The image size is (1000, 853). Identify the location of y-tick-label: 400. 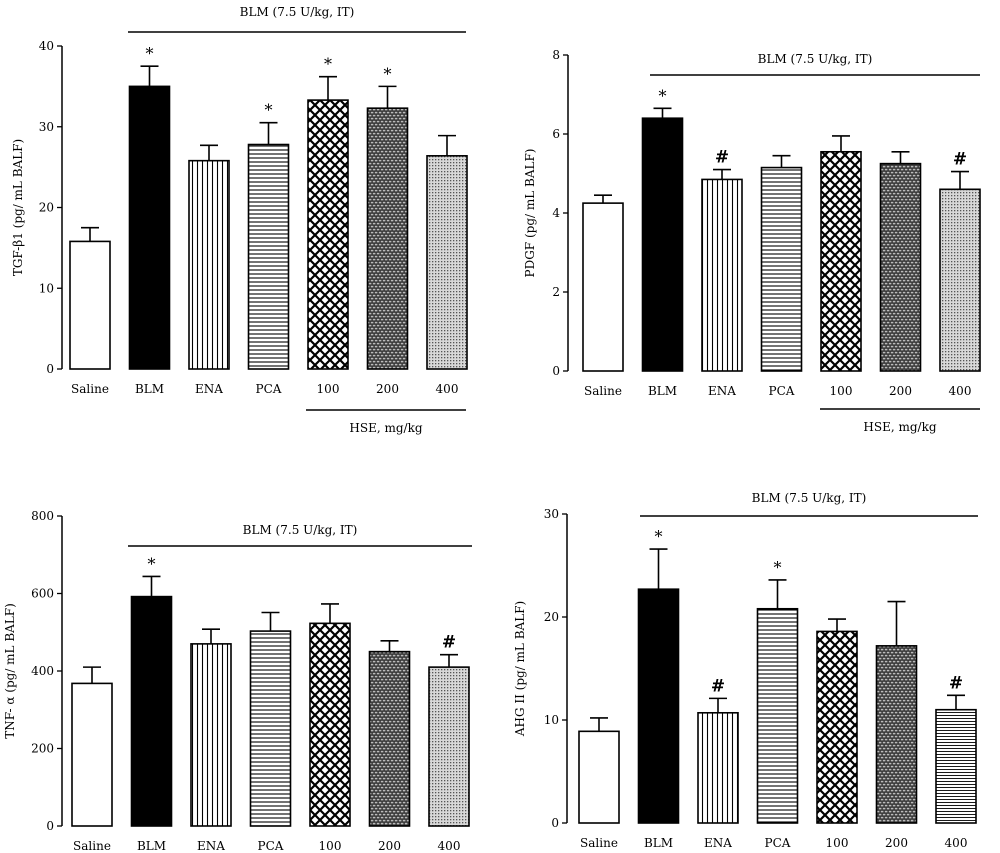
(42, 671).